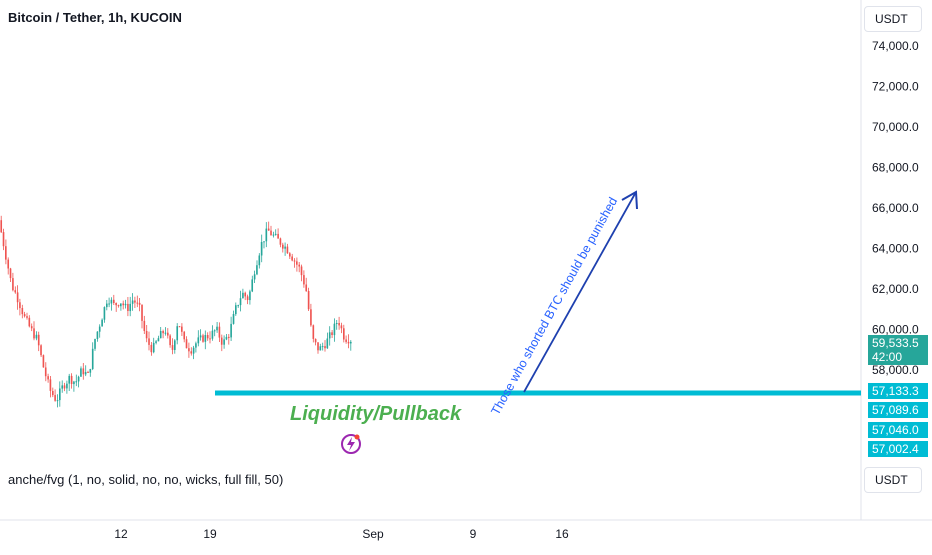  I want to click on symbol-title: Bitcoin / Tether, 1h, KUCOIN, so click(95, 17).